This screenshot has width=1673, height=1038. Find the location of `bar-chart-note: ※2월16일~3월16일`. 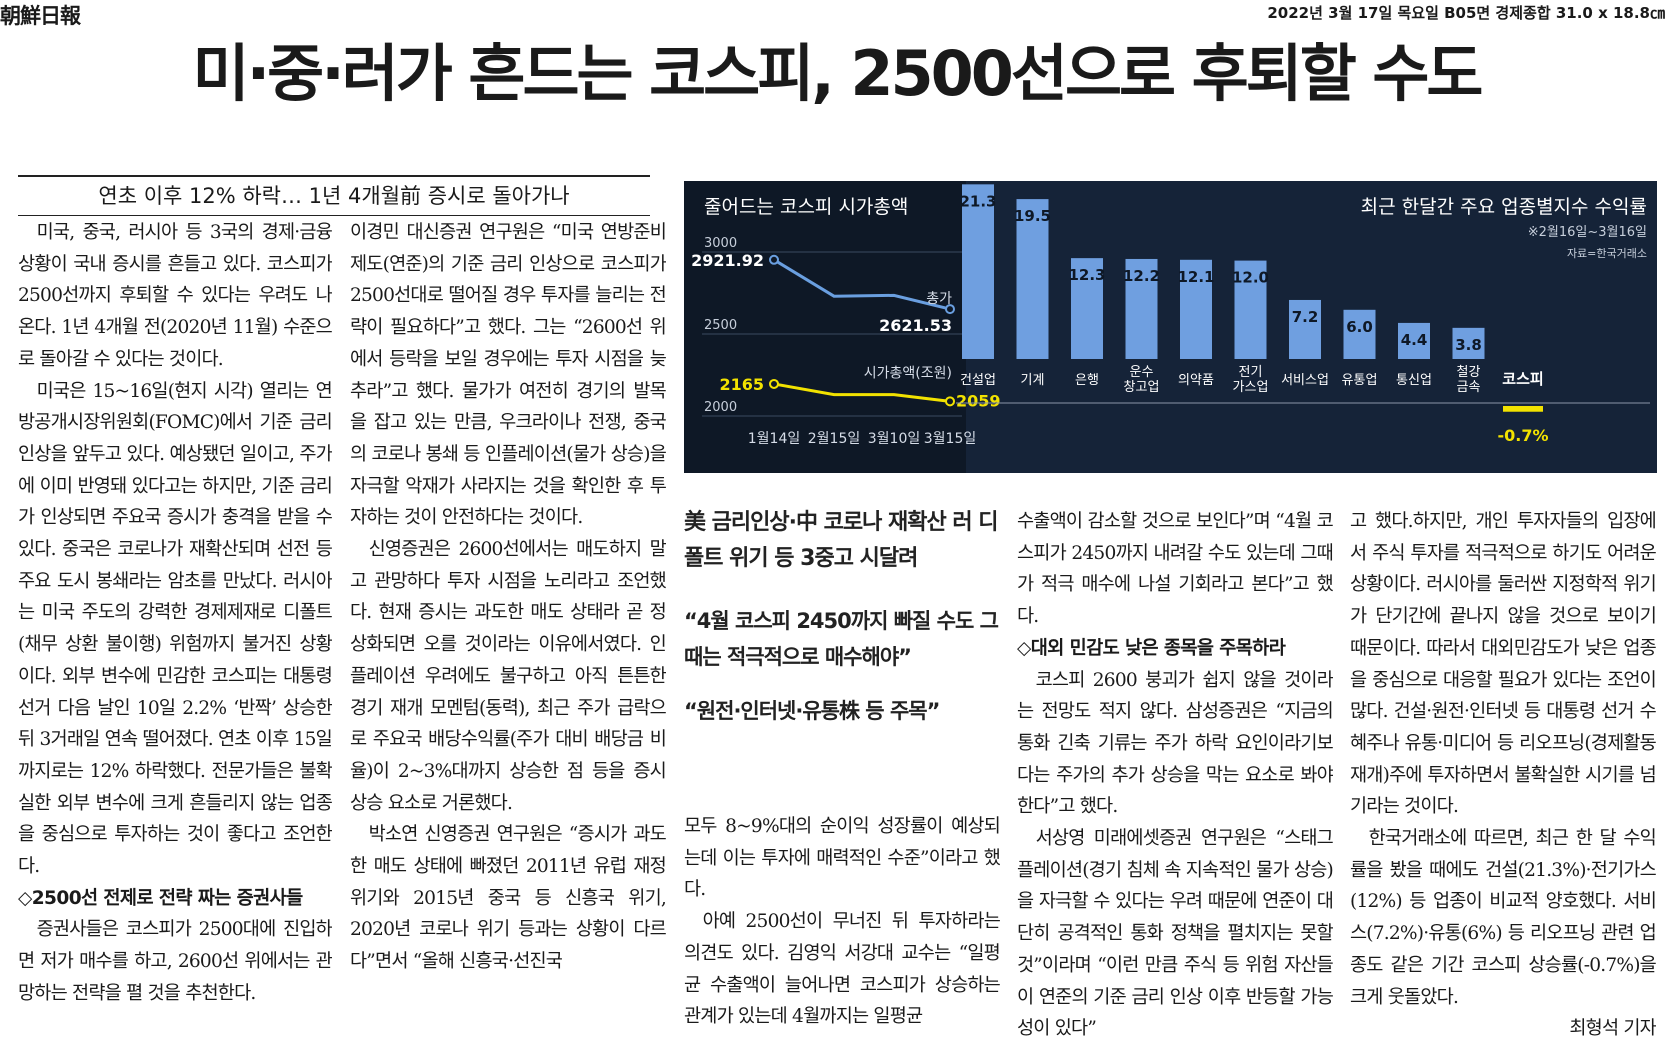

bar-chart-note: ※2월16일~3월16일 is located at coordinates (1587, 232).